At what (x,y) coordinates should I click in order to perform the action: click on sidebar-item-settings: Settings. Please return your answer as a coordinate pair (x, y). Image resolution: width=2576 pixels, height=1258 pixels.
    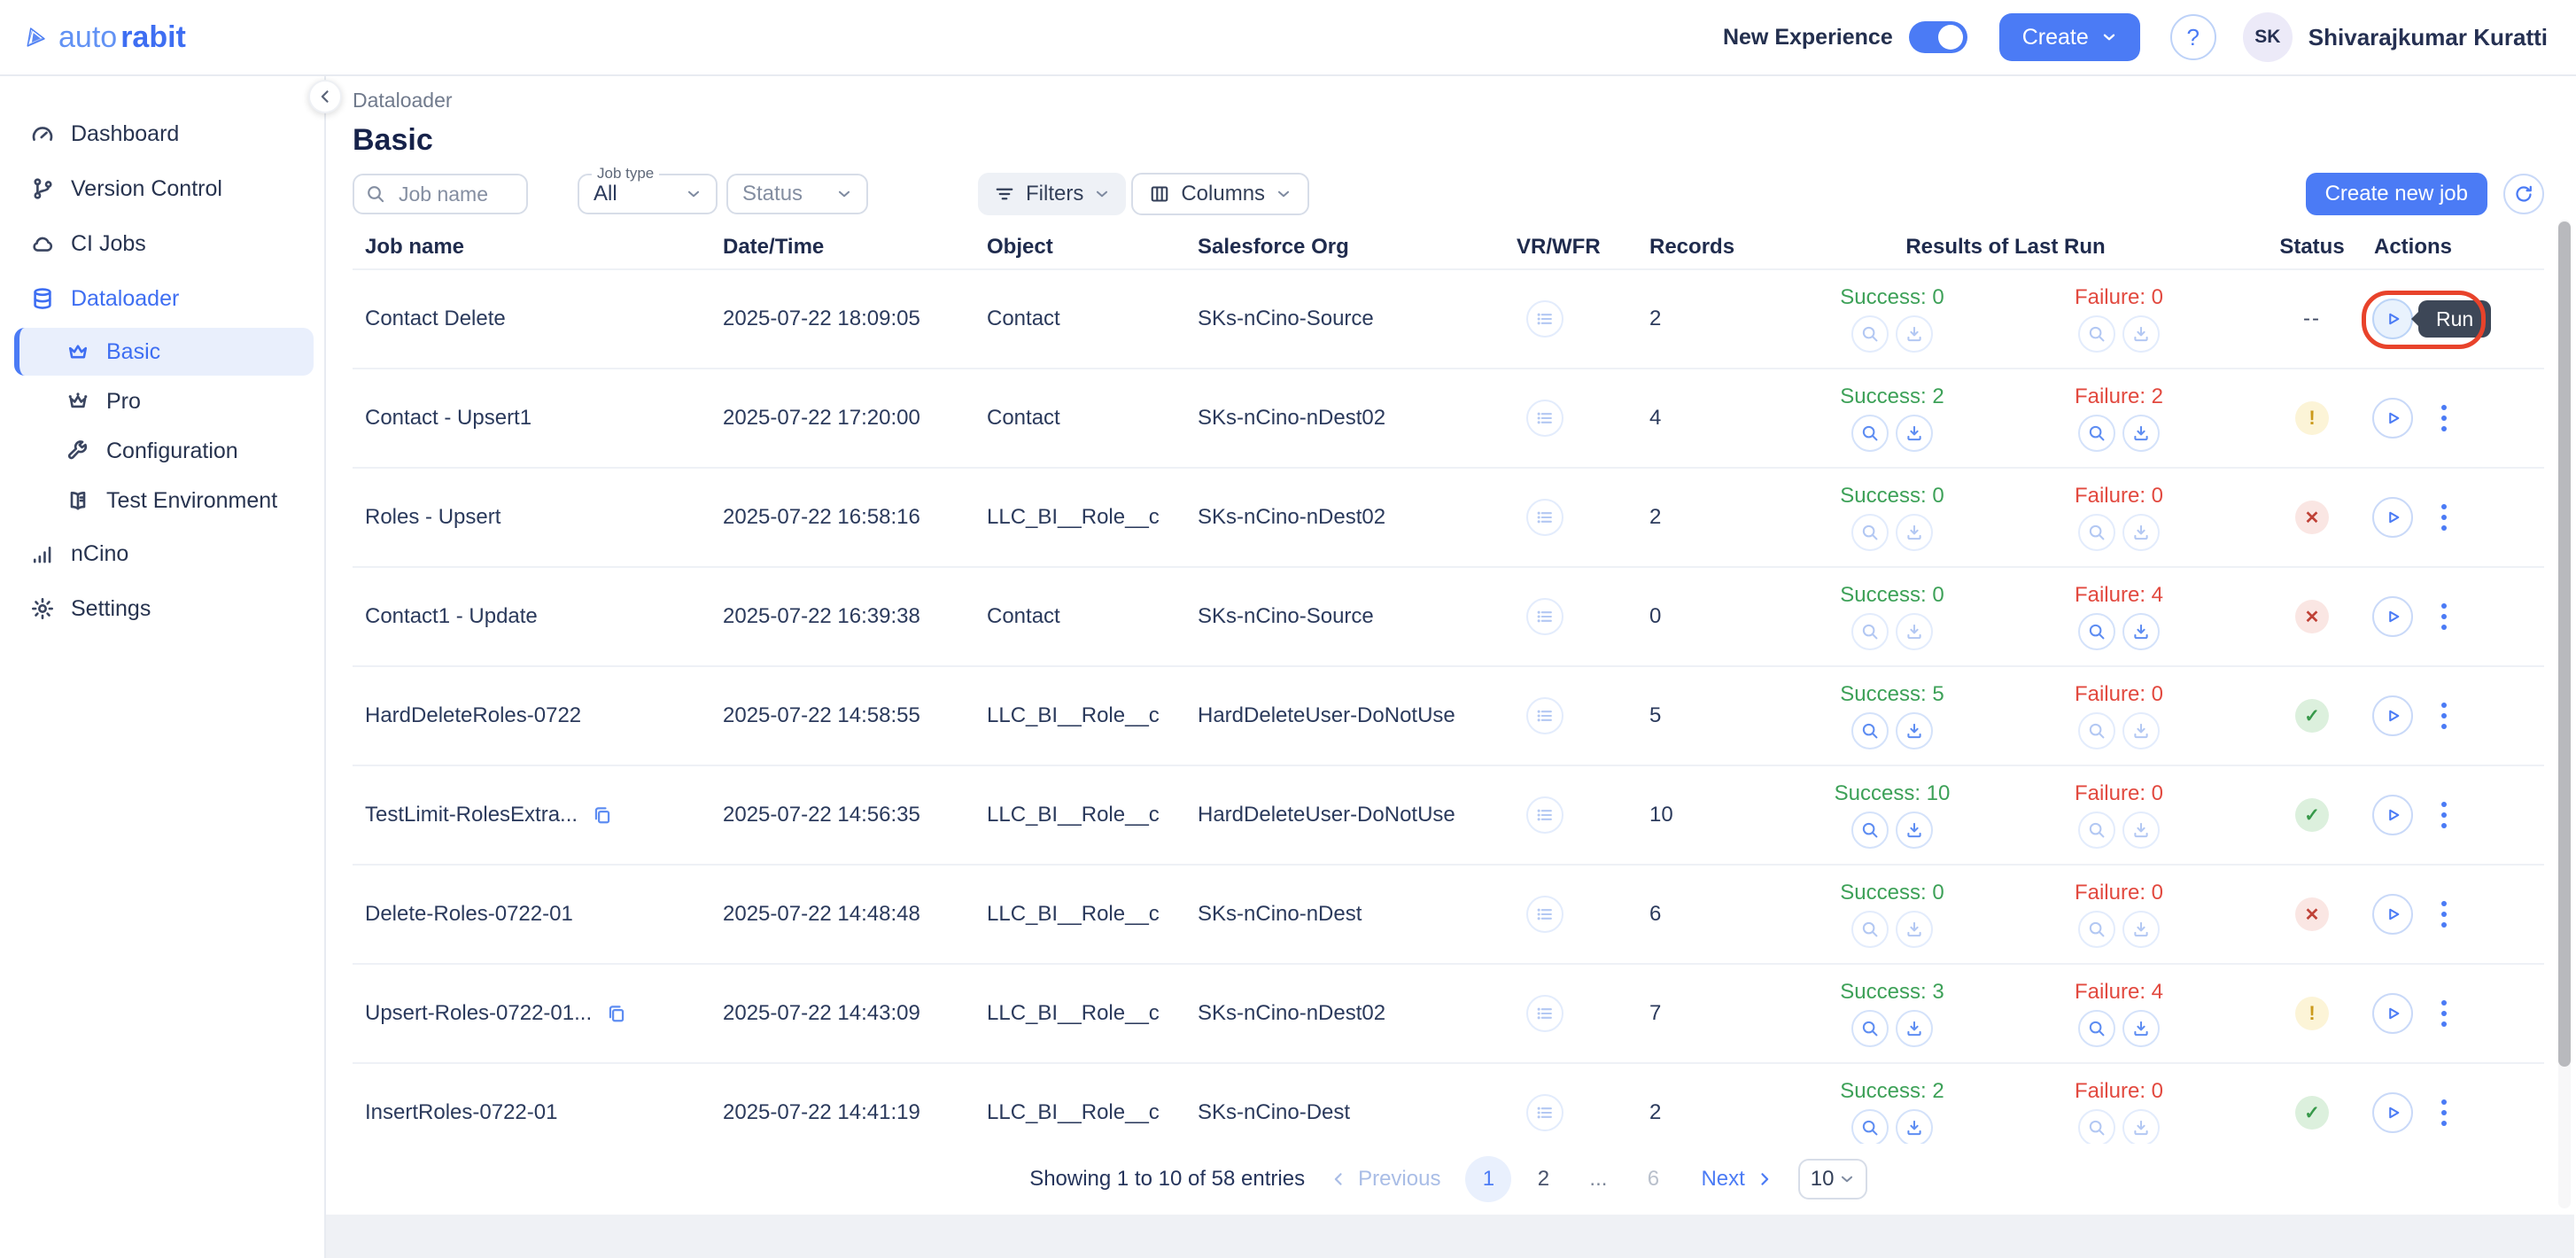
    Looking at the image, I should click on (162, 608).